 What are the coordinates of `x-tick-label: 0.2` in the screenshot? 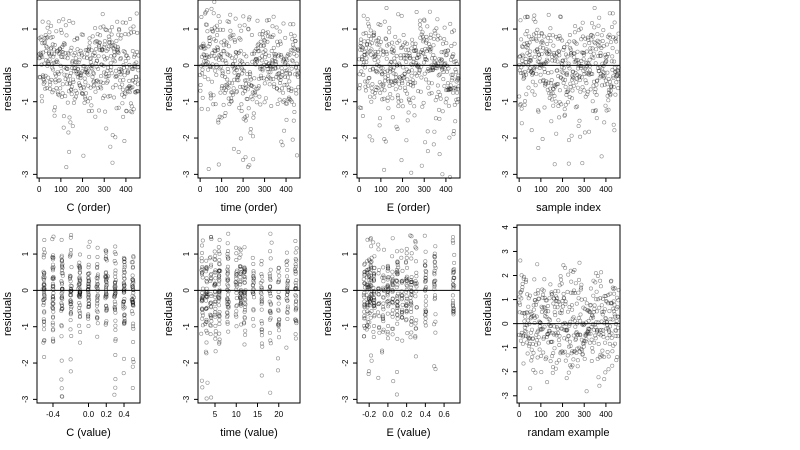 It's located at (407, 414).